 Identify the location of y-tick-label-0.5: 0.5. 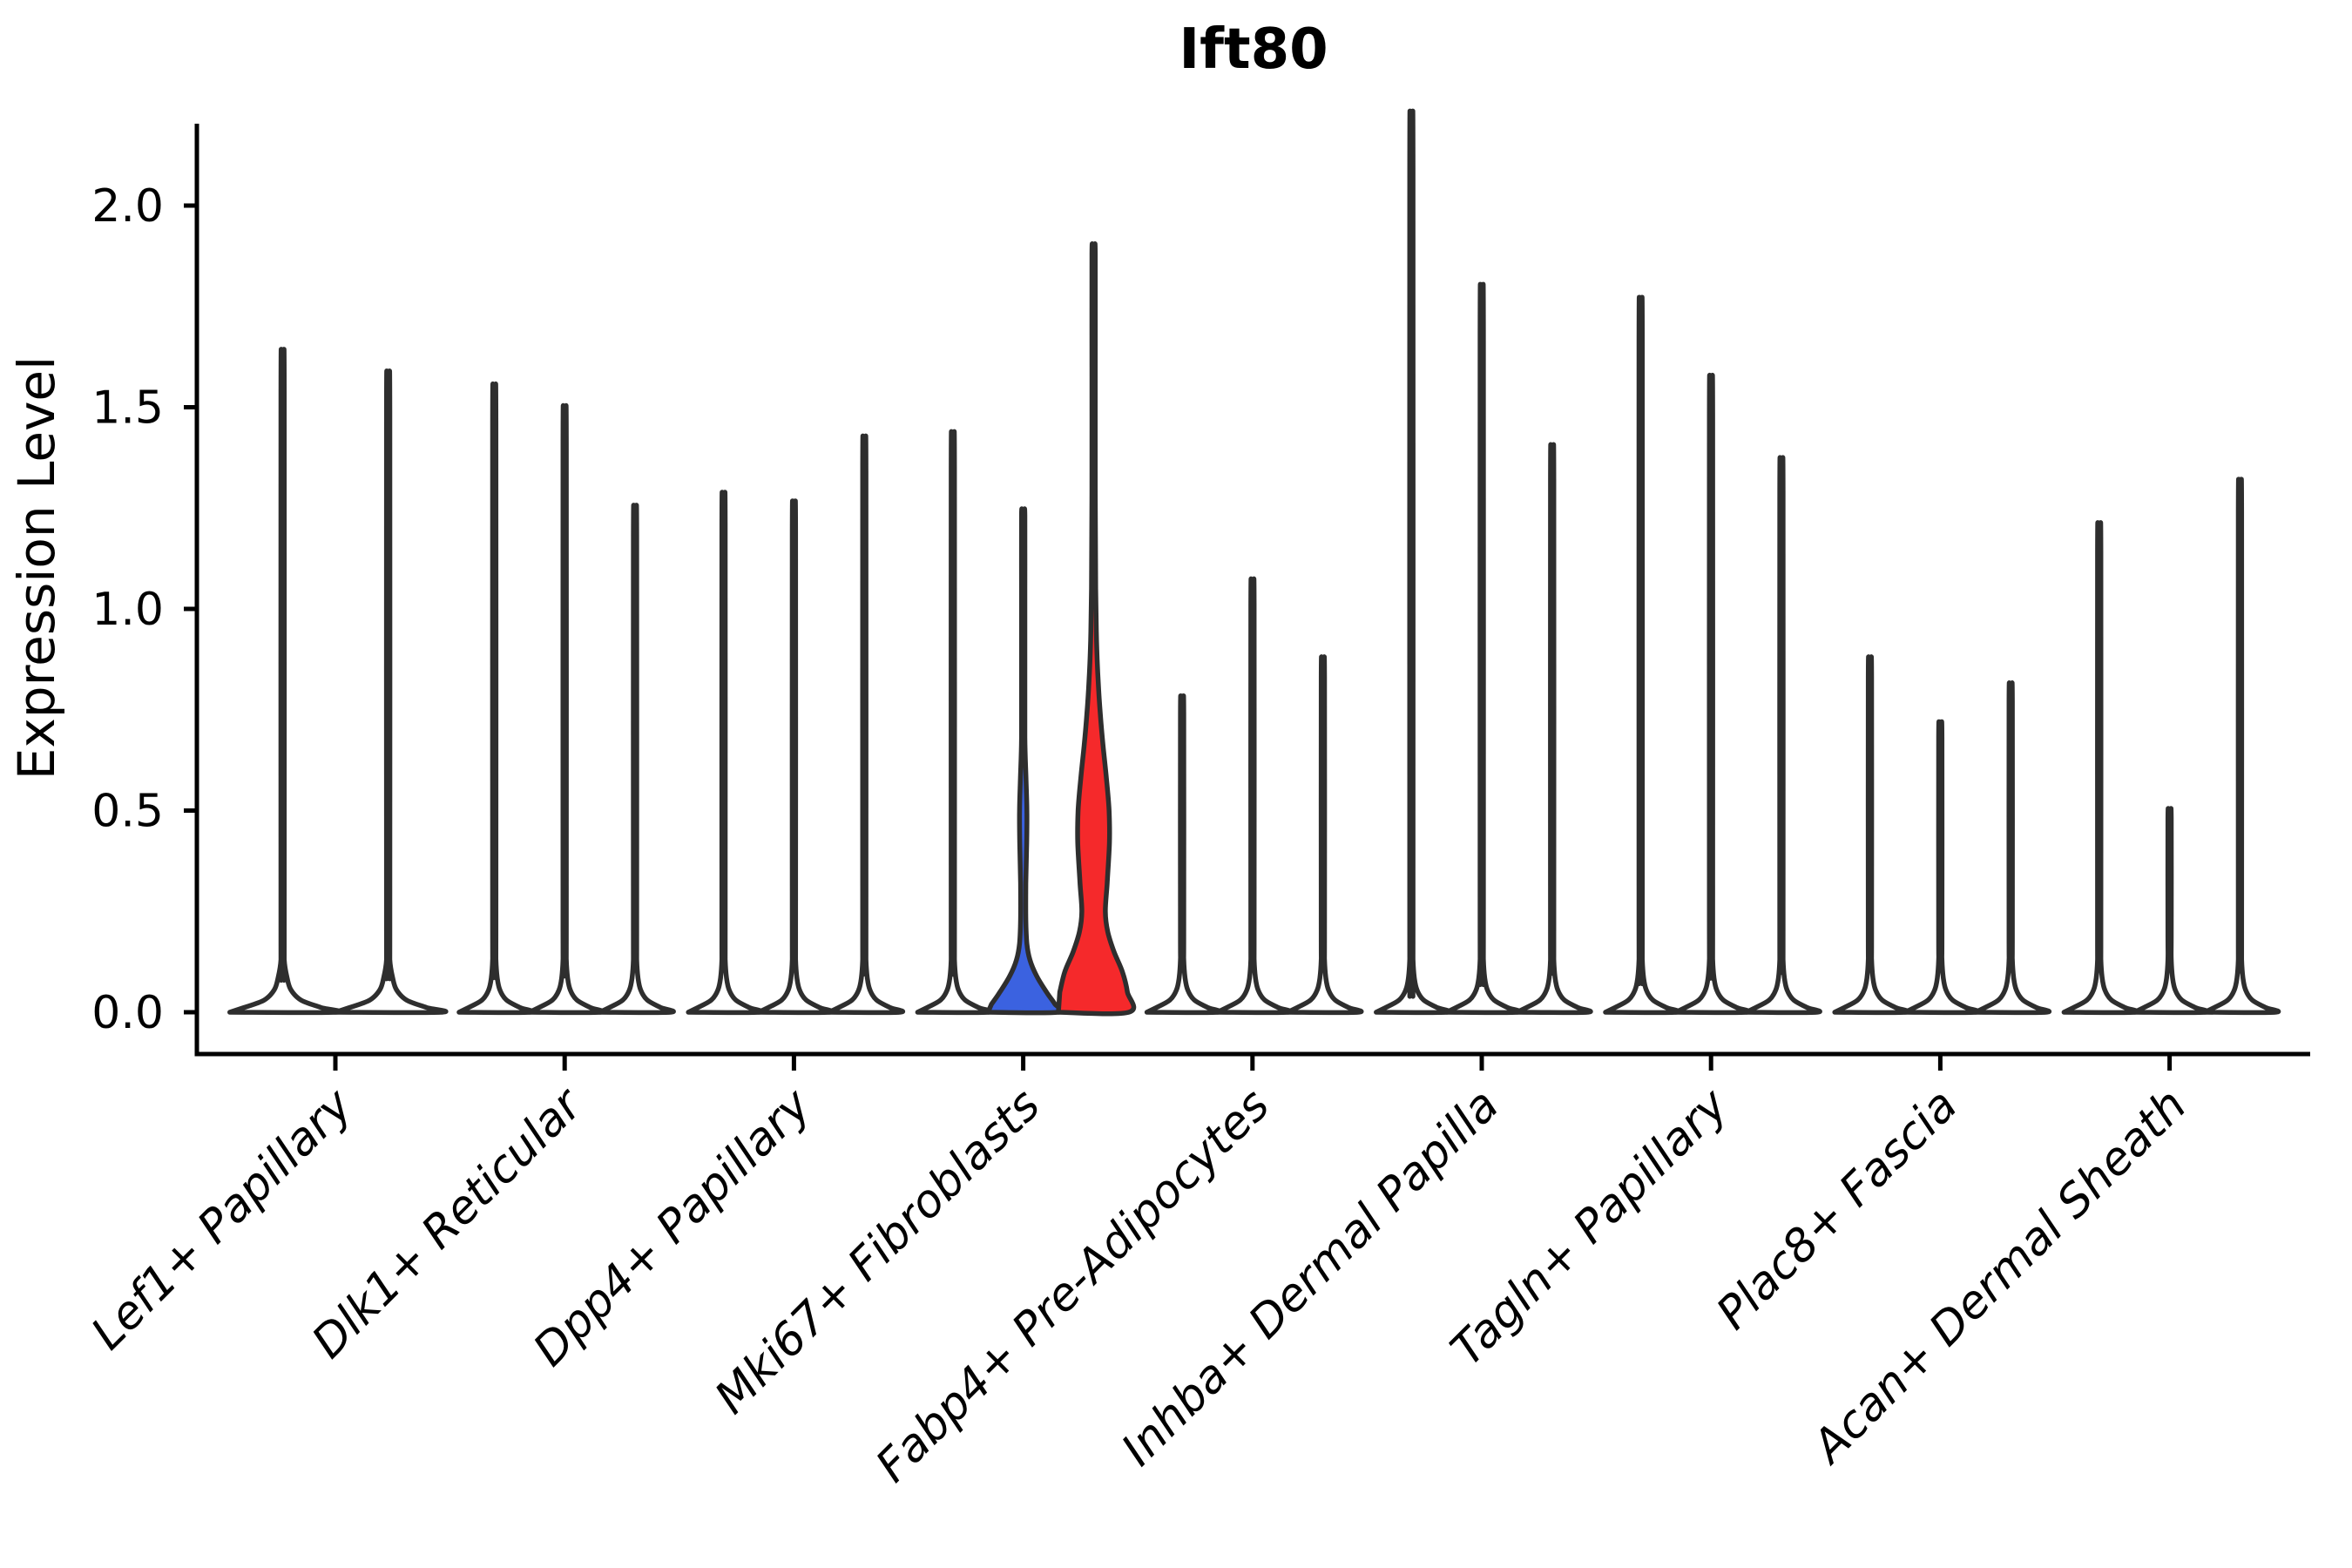
(127, 812).